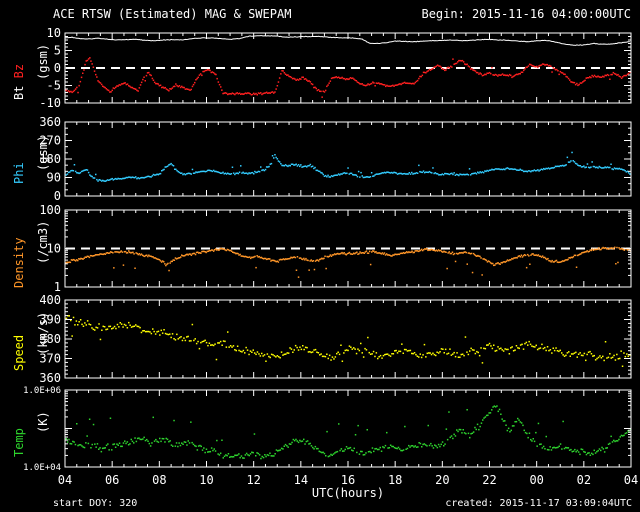 Image resolution: width=640 pixels, height=512 pixels. Describe the element at coordinates (57, 51) in the screenshot. I see `y-tick-label: 5` at that location.